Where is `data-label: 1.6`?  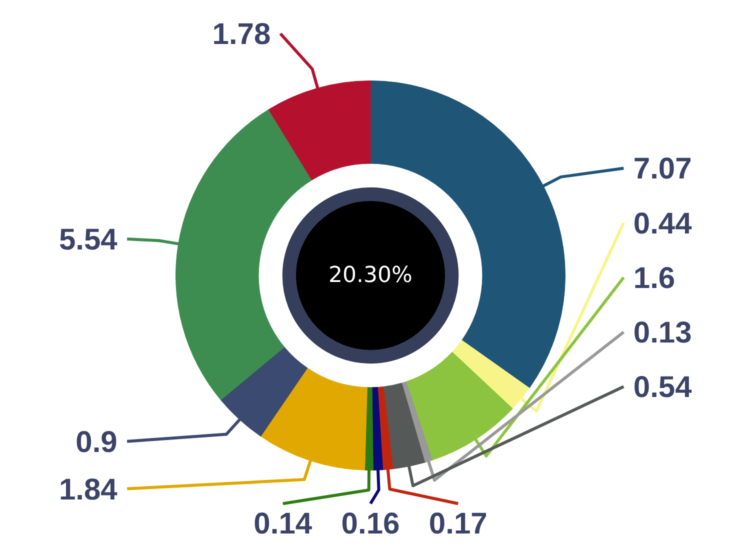
data-label: 1.6 is located at coordinates (654, 278).